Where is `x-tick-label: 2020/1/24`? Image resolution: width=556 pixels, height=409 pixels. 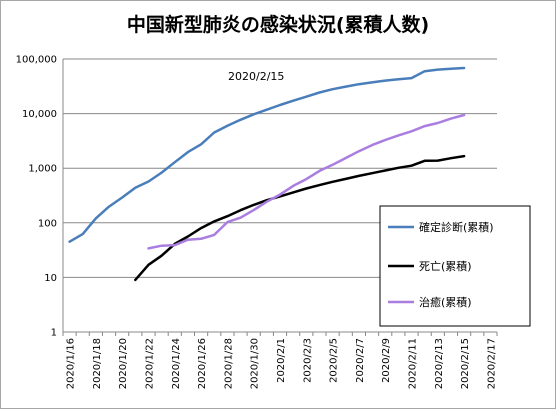
x-tick-label: 2020/1/24 is located at coordinates (176, 363).